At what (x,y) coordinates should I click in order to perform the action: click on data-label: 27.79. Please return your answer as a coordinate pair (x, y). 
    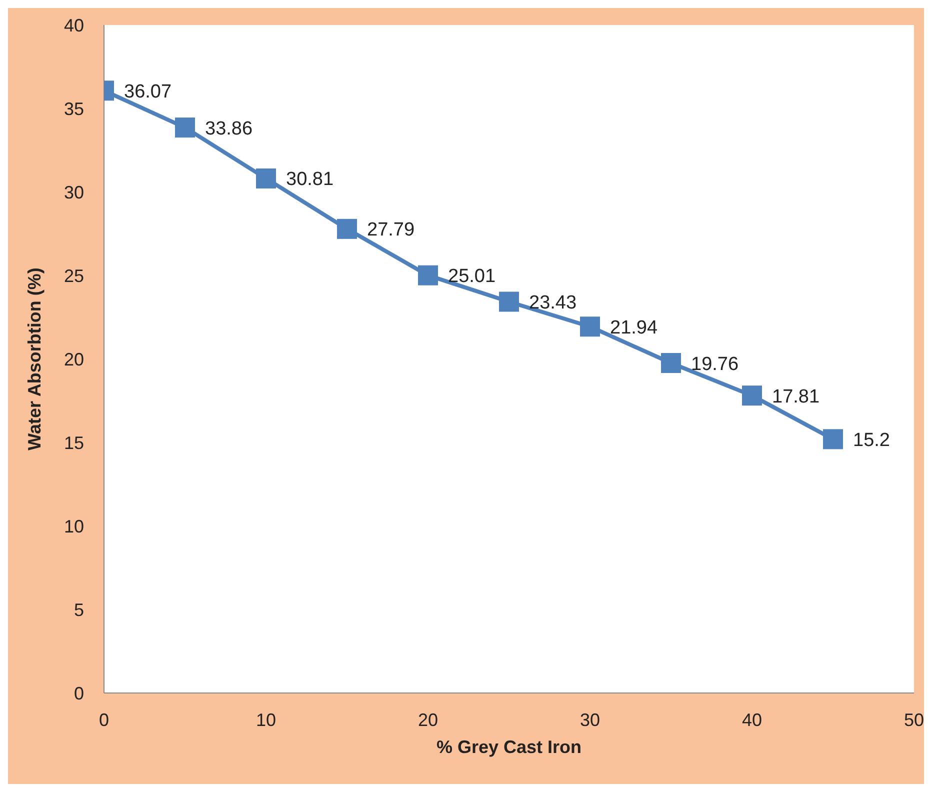
    Looking at the image, I should click on (391, 230).